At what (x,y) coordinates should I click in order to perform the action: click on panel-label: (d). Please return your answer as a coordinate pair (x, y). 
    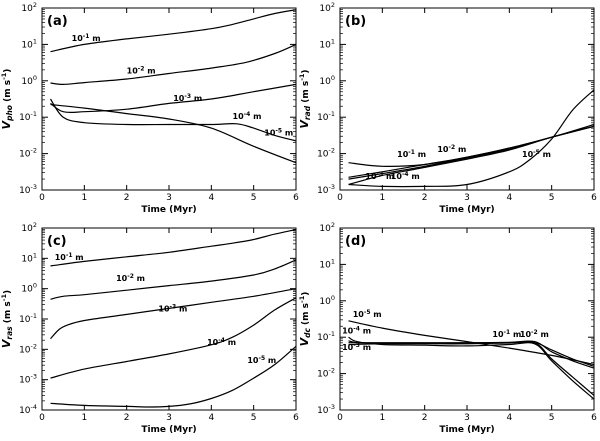
    Looking at the image, I should click on (355, 241).